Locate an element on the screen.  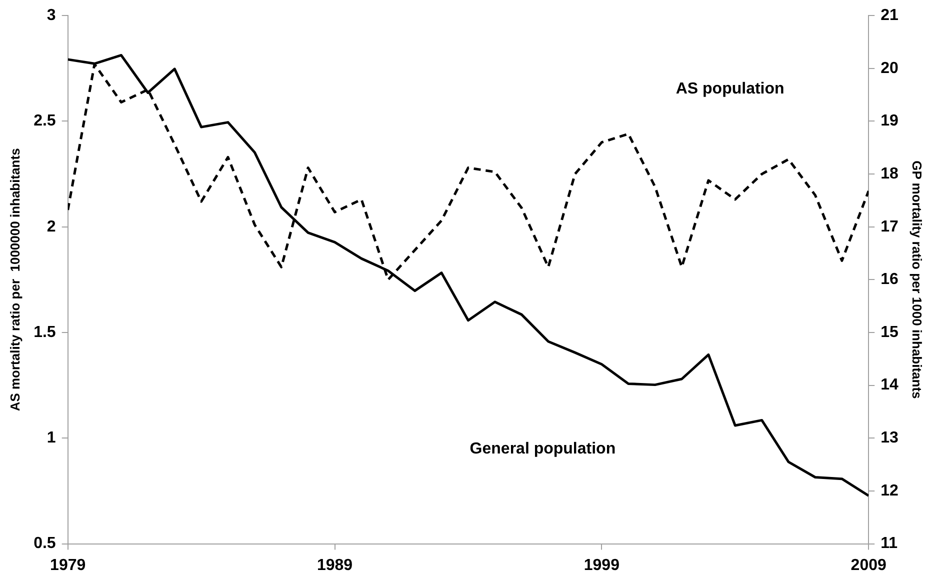
y-axis-title: AS mortality ratio per 1000000 inhabitants is located at coordinates (14, 280).